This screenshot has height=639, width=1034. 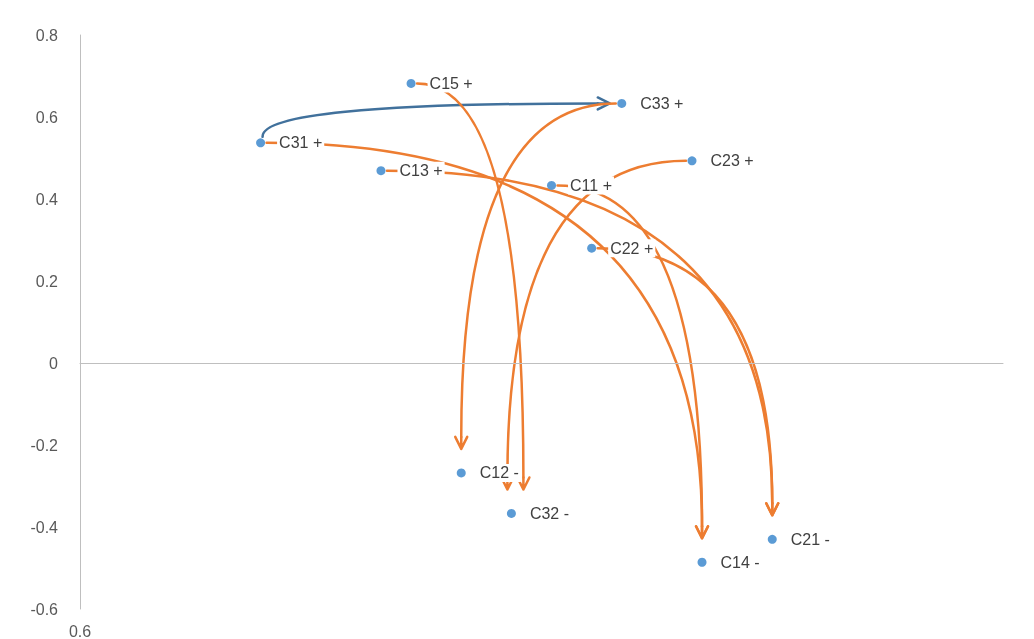 I want to click on data-label: C11 +, so click(x=591, y=185).